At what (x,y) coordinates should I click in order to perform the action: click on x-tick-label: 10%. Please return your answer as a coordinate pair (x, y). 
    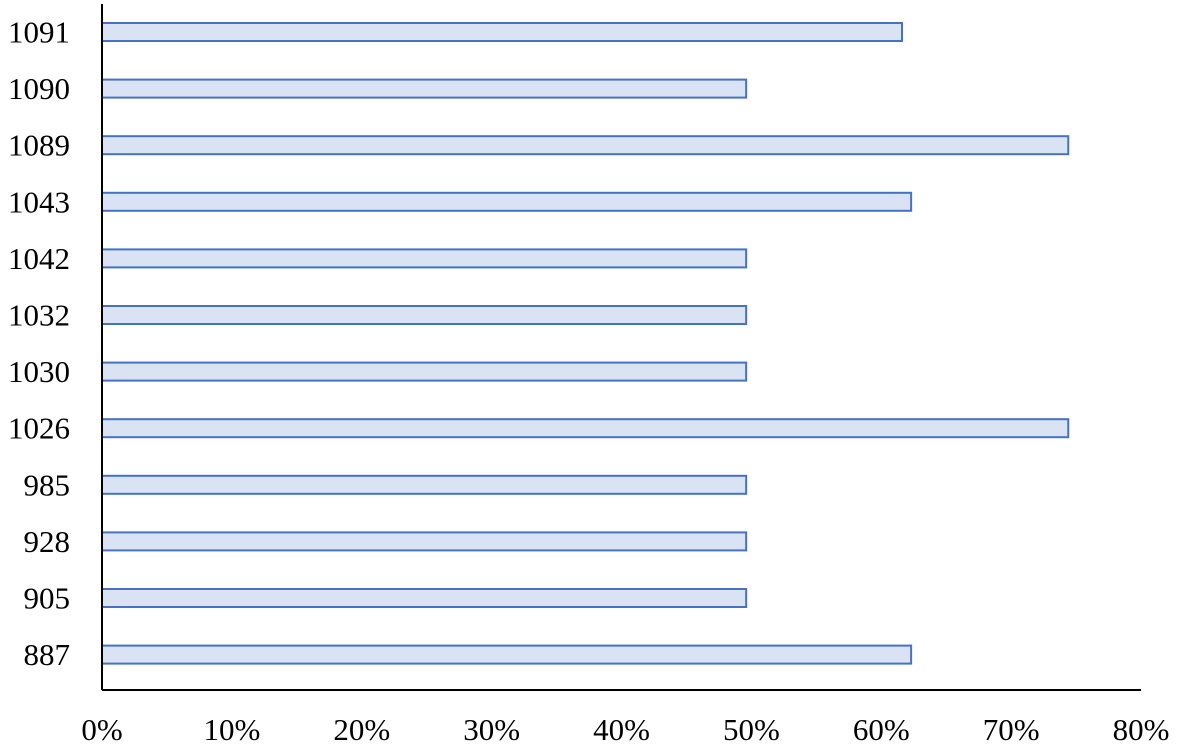
    Looking at the image, I should click on (231, 729).